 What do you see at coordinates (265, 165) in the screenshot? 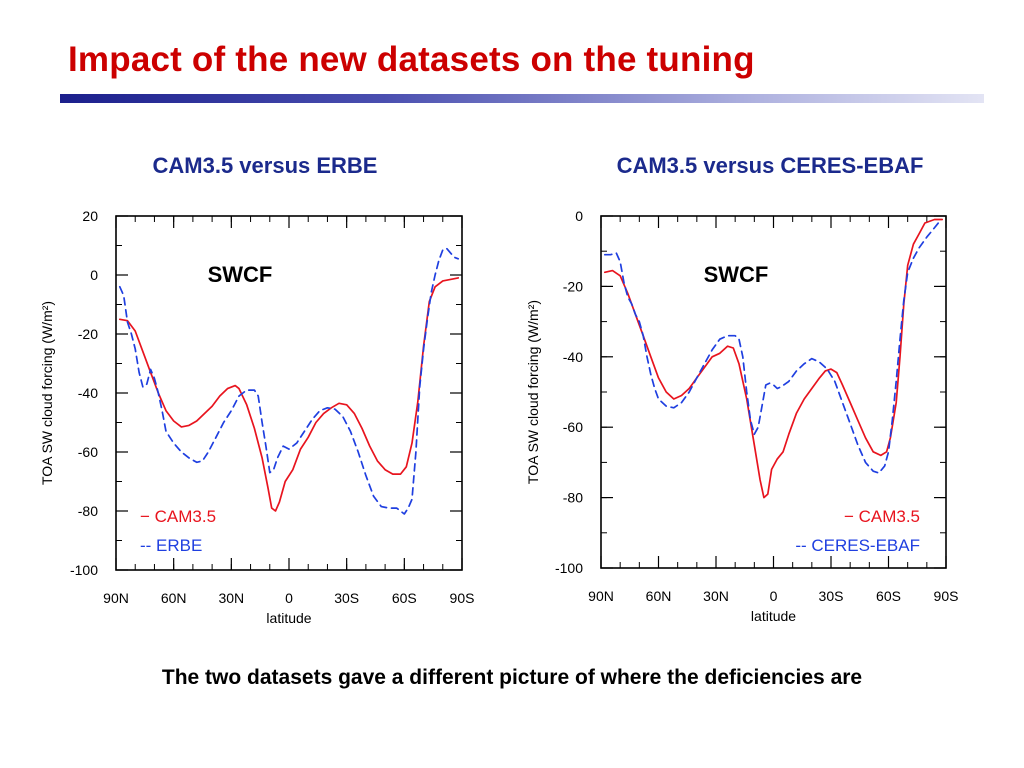
I see `panel-heading-erbe: CAM3.5 versus ERBE` at bounding box center [265, 165].